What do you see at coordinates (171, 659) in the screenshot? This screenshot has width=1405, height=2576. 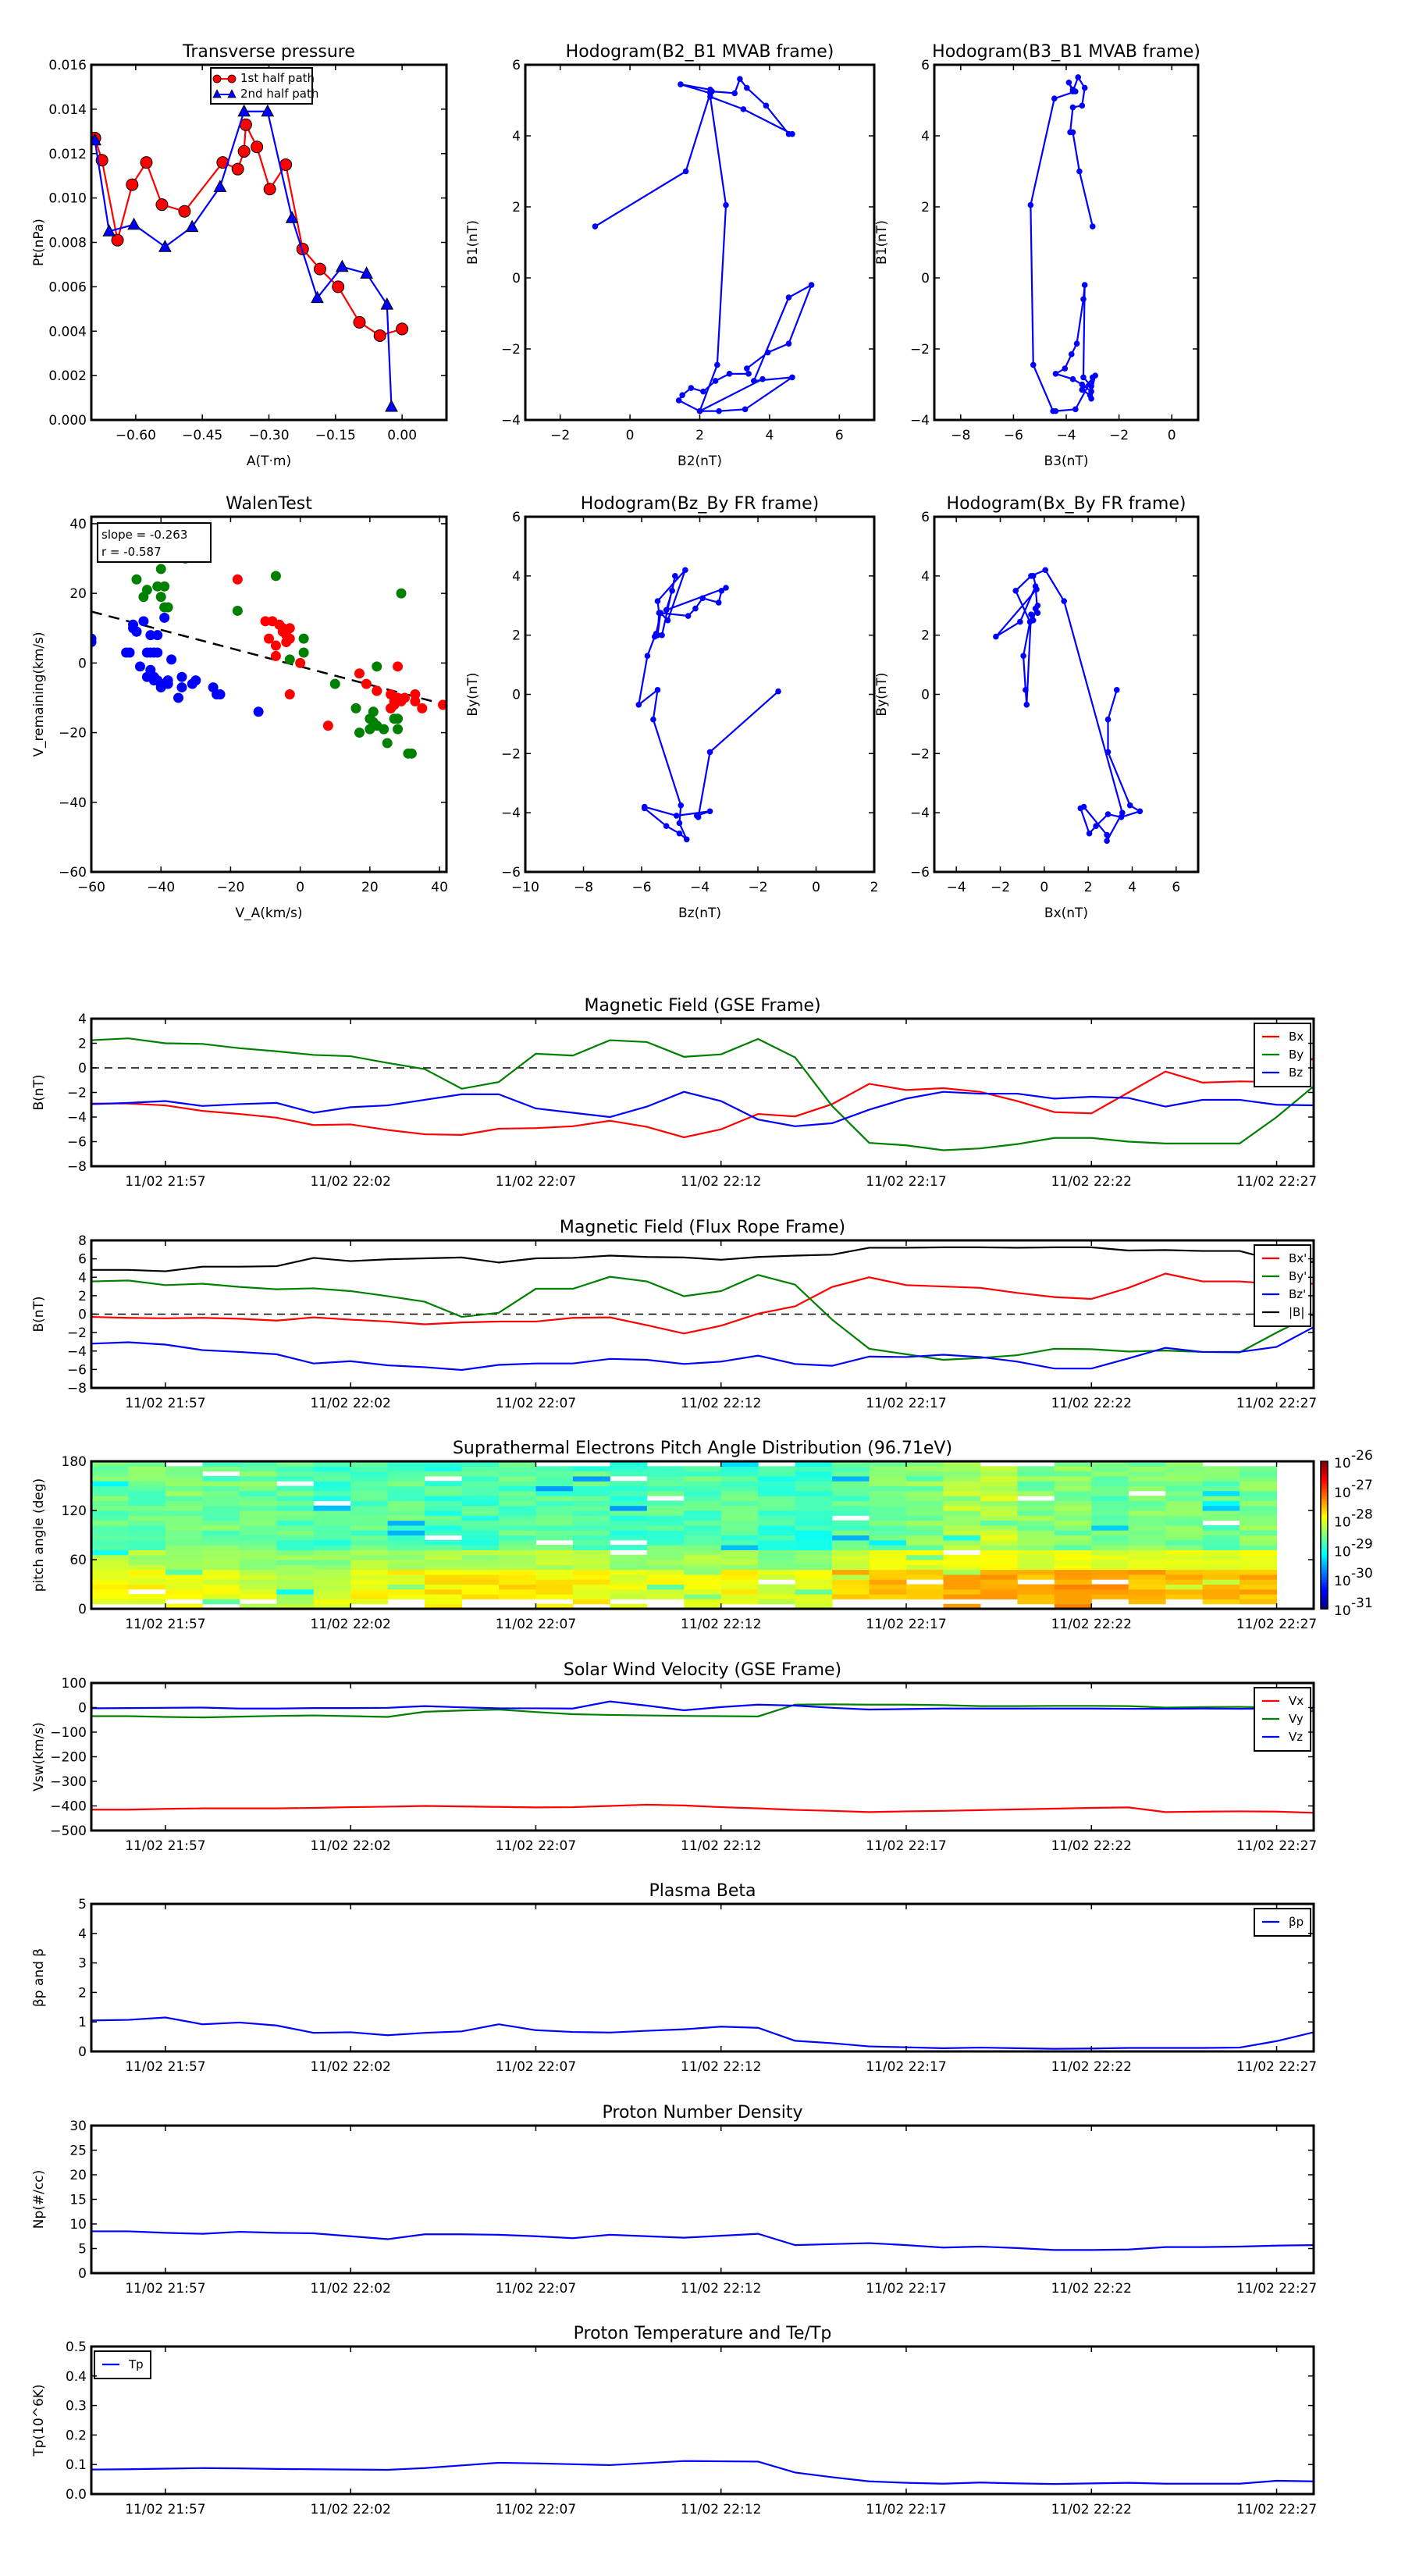 I see `scatter-point-x-component` at bounding box center [171, 659].